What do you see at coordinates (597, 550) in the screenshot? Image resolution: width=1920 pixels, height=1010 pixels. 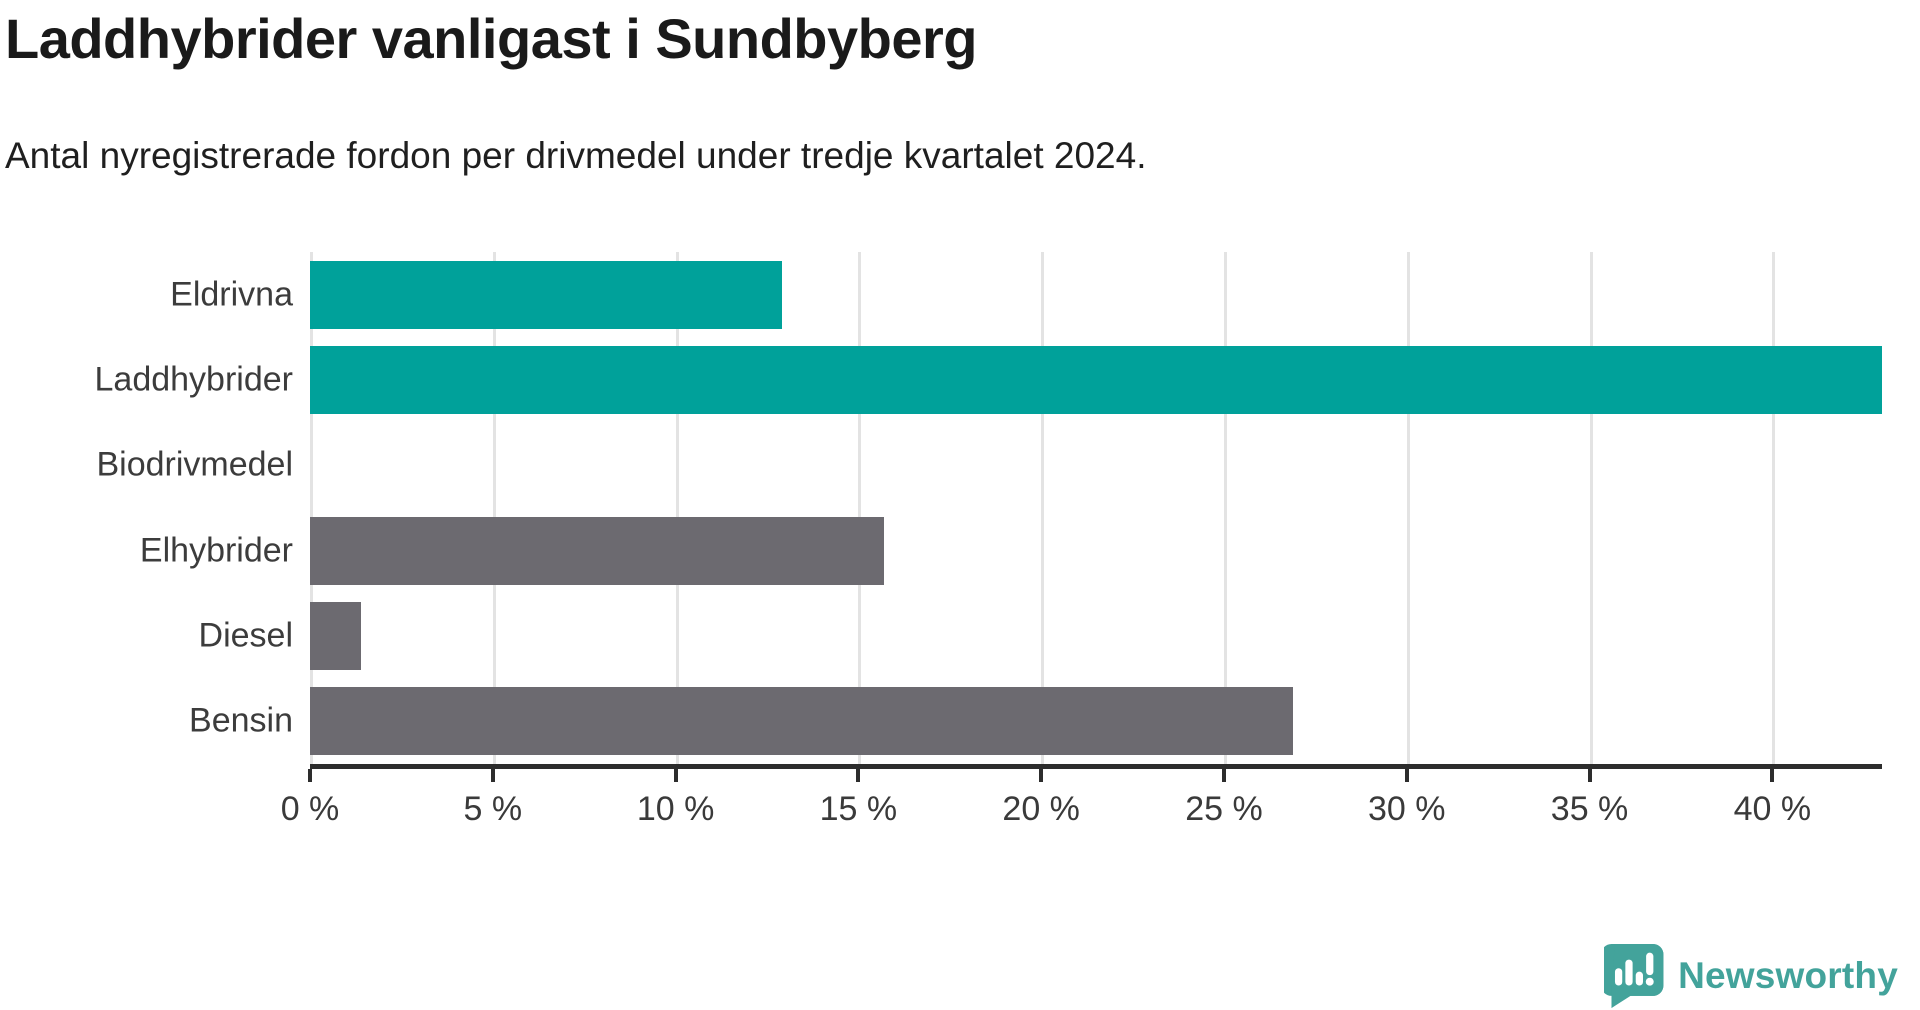 I see `bar-elhybrider` at bounding box center [597, 550].